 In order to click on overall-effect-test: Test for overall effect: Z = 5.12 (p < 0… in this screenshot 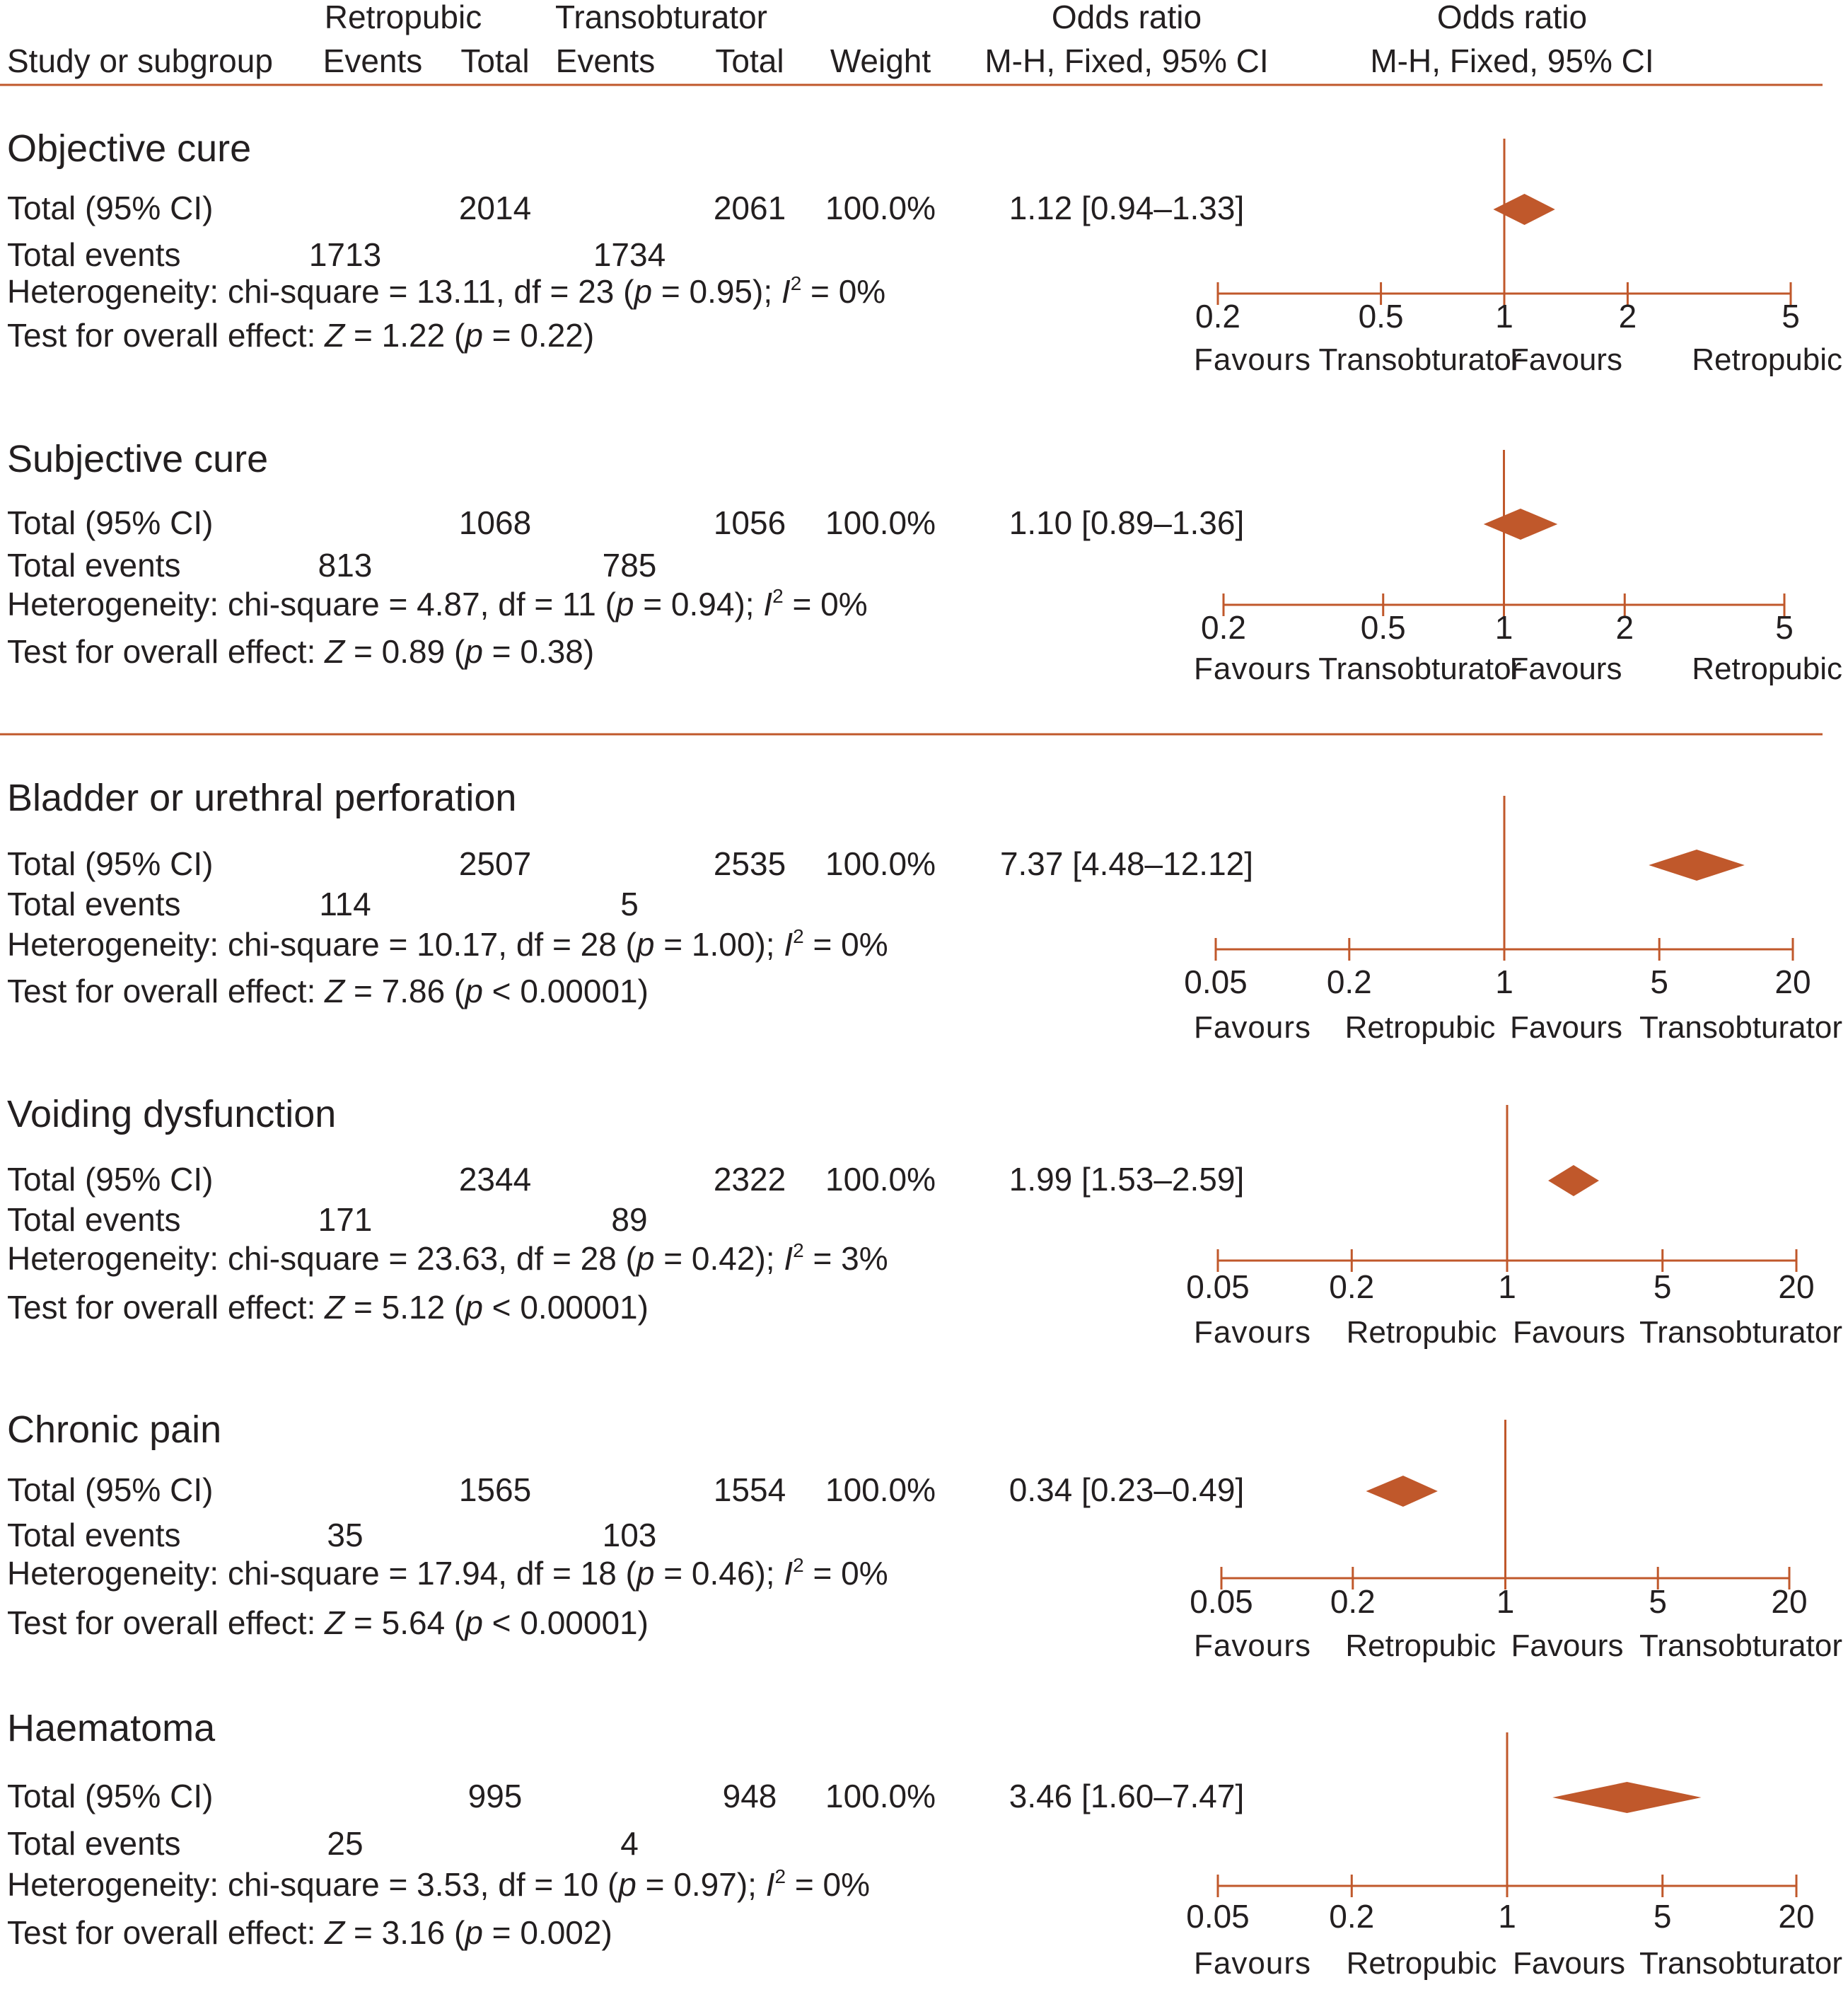, I will do `click(328, 1308)`.